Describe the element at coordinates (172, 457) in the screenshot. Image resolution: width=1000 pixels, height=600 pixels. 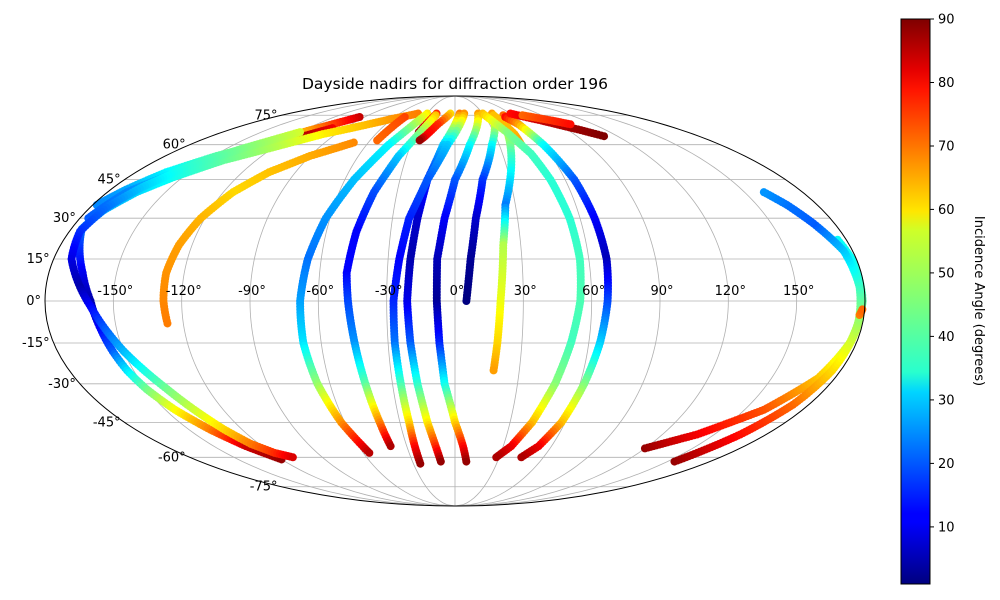
I see `latitude-tick-label: -60°` at that location.